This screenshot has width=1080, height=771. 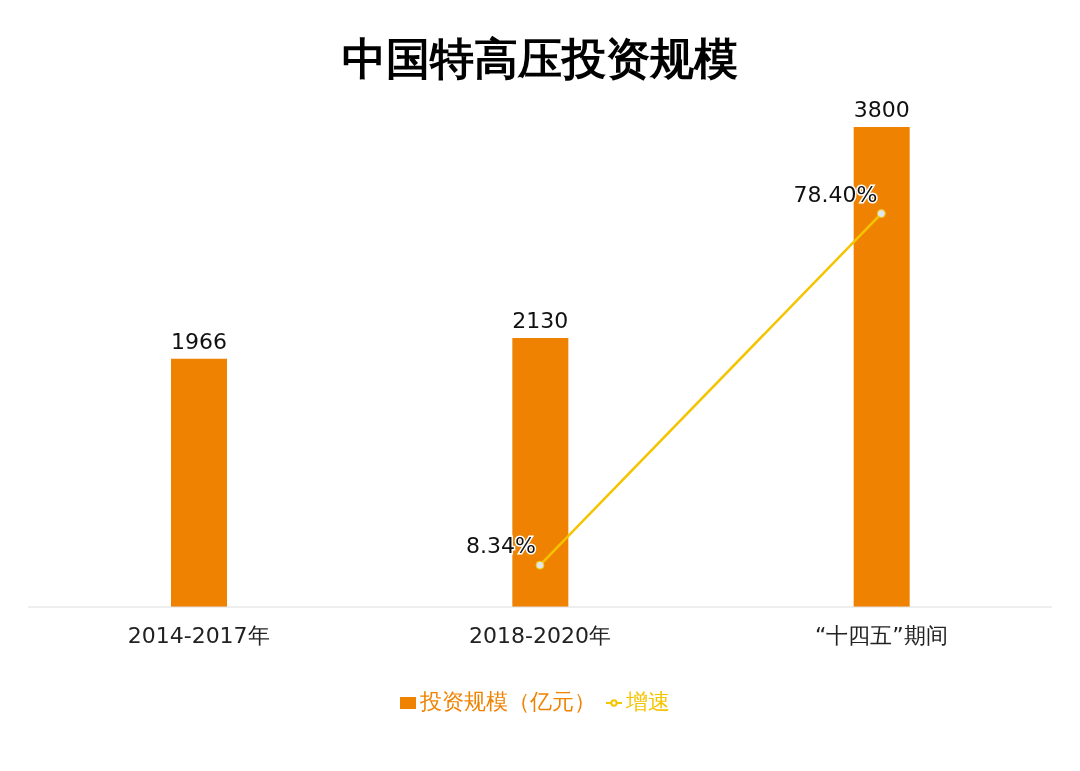 What do you see at coordinates (199, 341) in the screenshot?
I see `data-label: 1966` at bounding box center [199, 341].